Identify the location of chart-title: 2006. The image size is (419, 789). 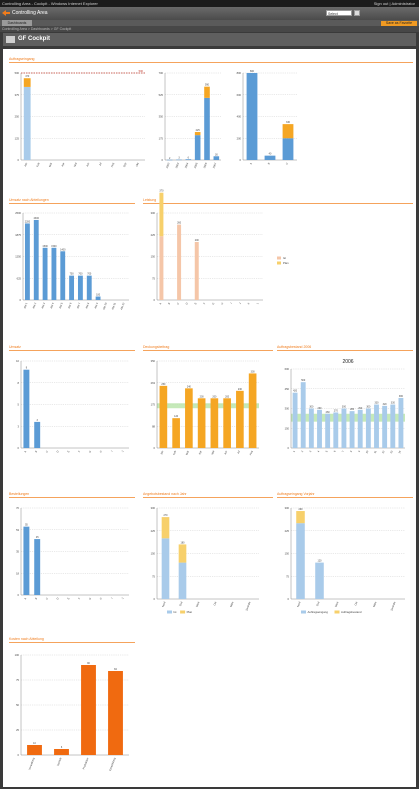
(347, 362).